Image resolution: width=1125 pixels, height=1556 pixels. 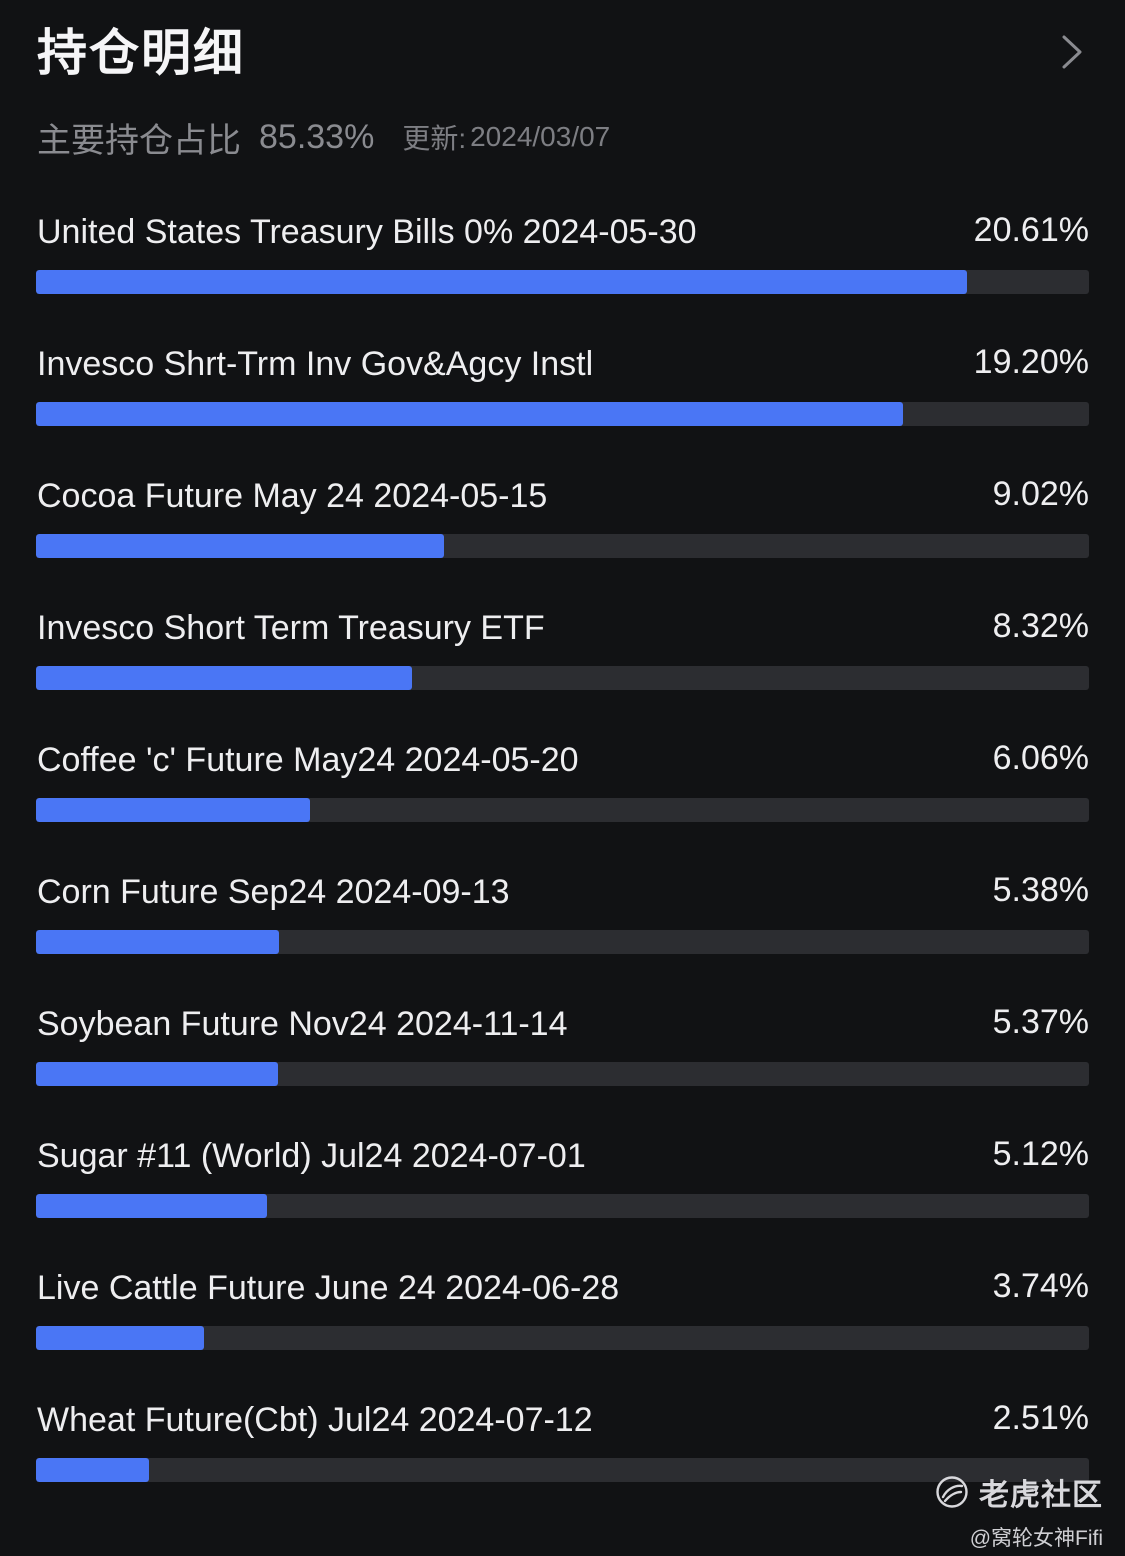 I want to click on holding-row-header: Soybean Future Nov24 2024-11-14 5.37%, so click(x=562, y=1026).